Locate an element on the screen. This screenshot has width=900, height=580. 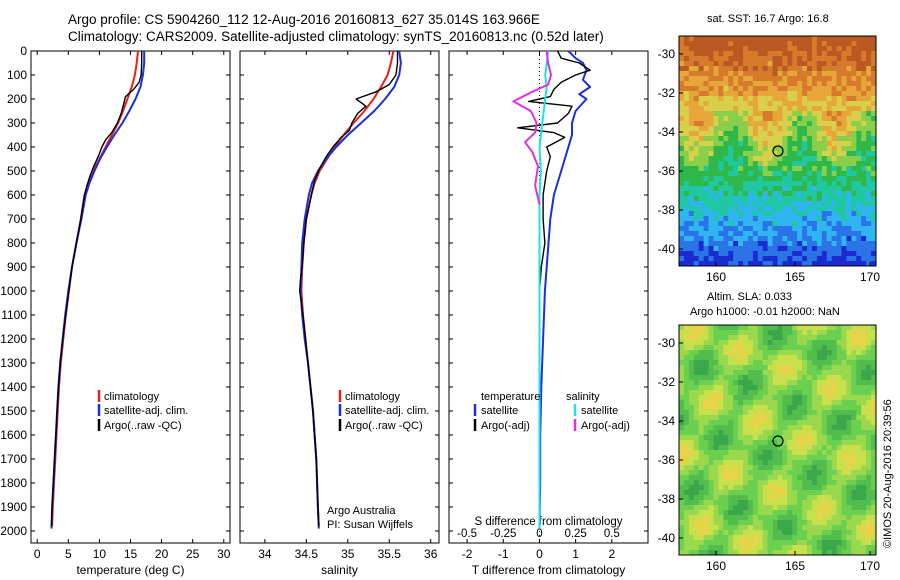
x-tick-label: 15 is located at coordinates (131, 554).